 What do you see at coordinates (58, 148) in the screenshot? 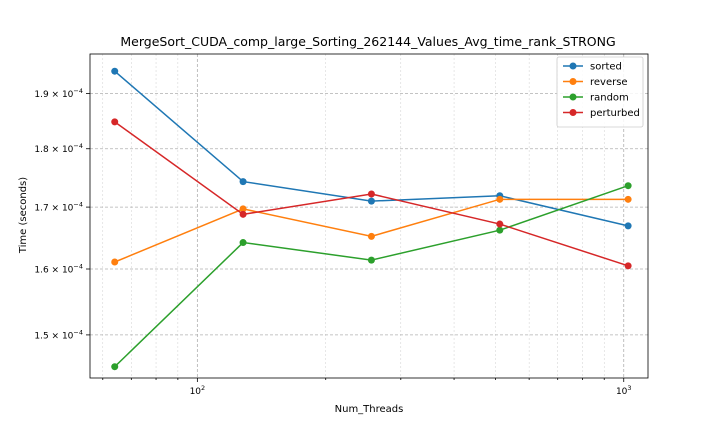
I see `y-tick-label: 1.8 × 10⁻⁴` at bounding box center [58, 148].